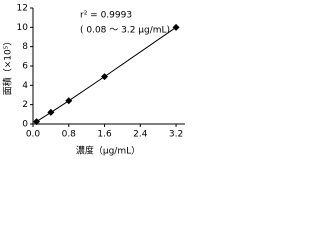 This screenshot has width=320, height=240. Describe the element at coordinates (25, 86) in the screenshot. I see `y-tick-label: 4` at that location.